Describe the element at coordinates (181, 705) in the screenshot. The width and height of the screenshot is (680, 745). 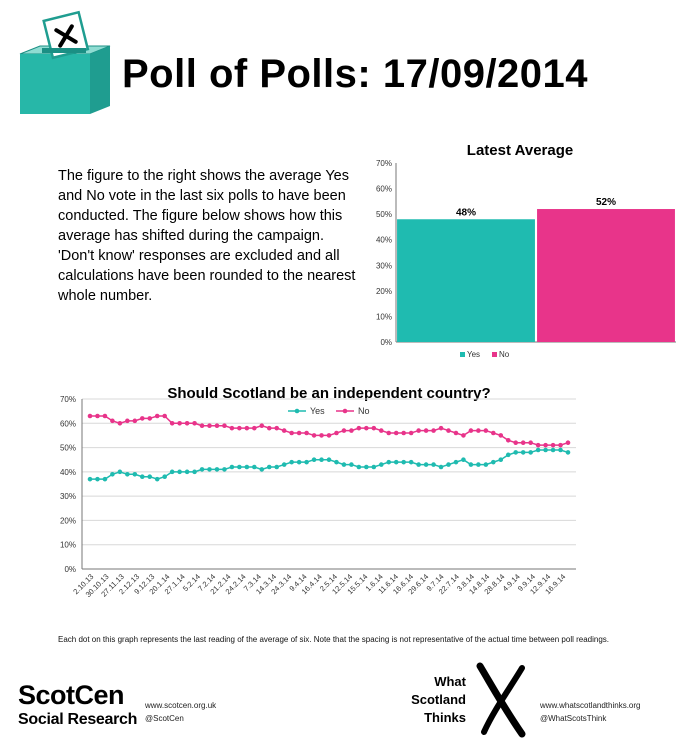
I see `scotcen-website-link: www.scotcen.org.uk` at that location.